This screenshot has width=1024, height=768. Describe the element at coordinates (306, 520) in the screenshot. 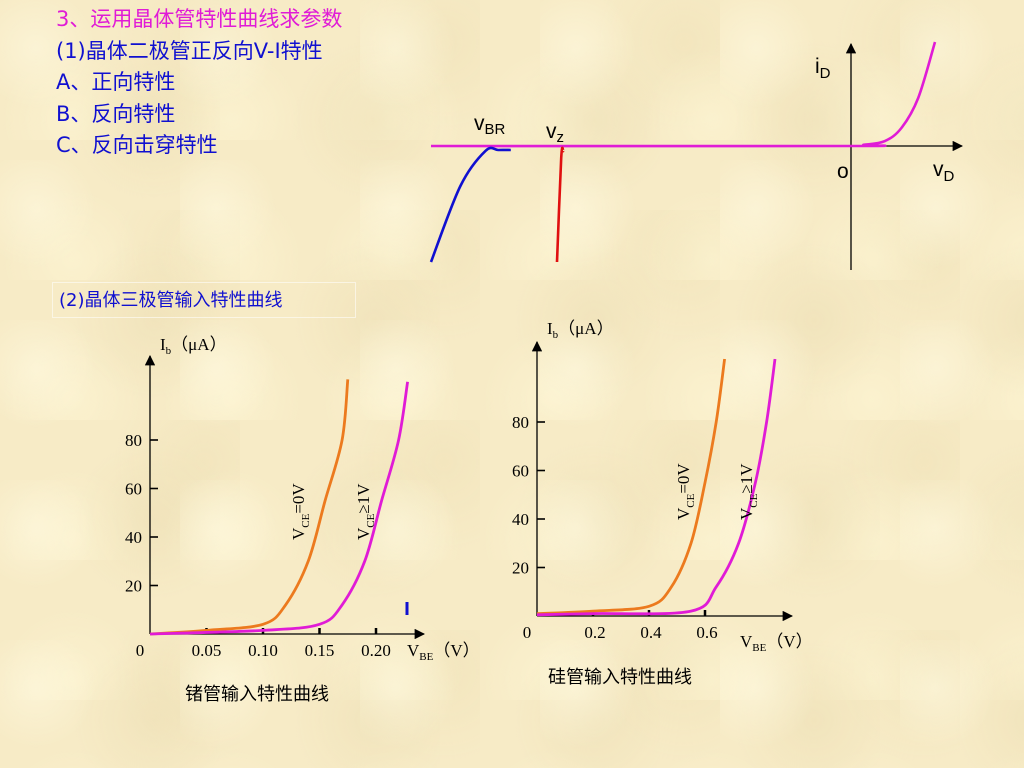

I see `ge-series0-label-sub: CE` at that location.